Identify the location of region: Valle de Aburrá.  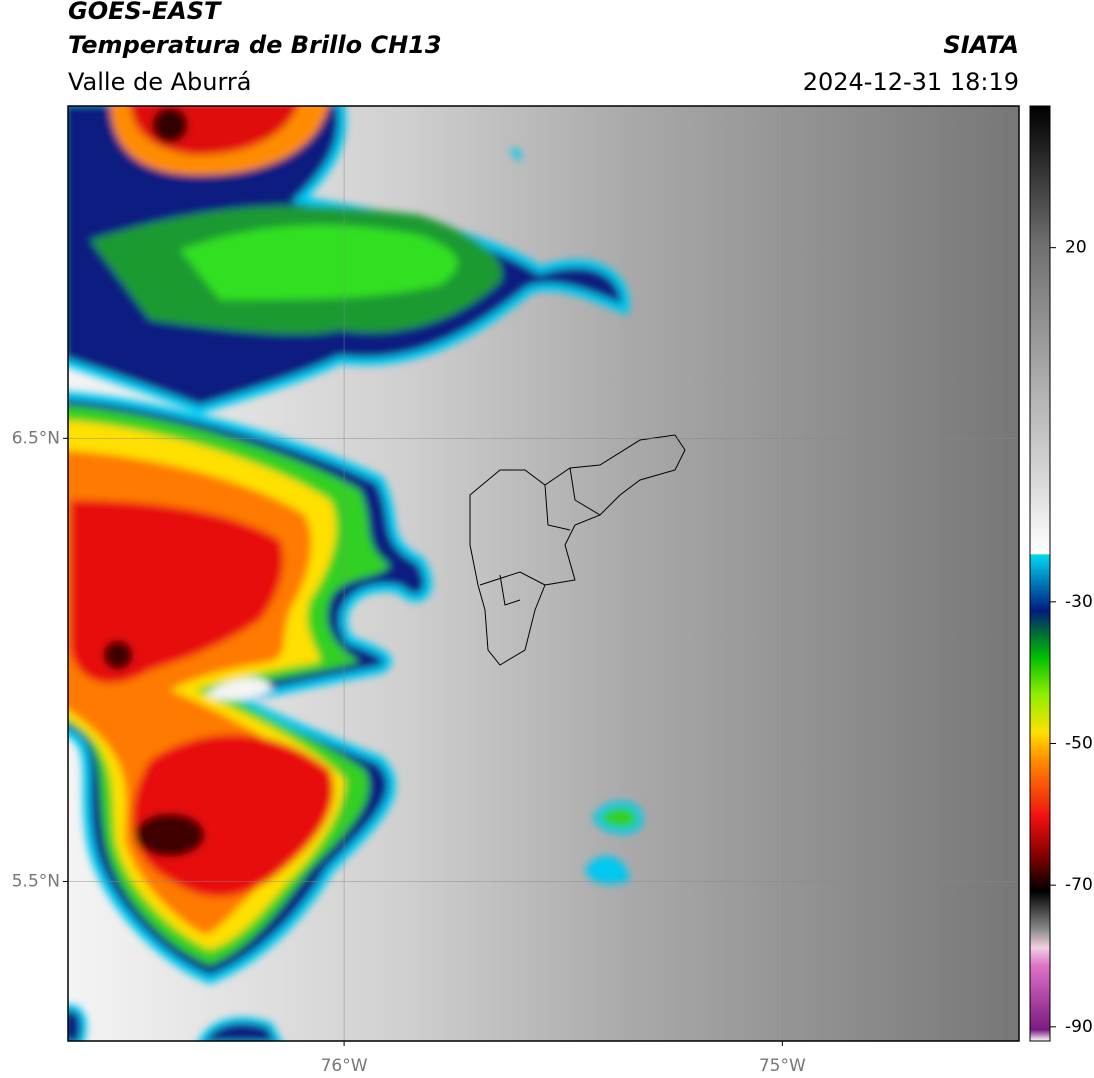
(160, 82).